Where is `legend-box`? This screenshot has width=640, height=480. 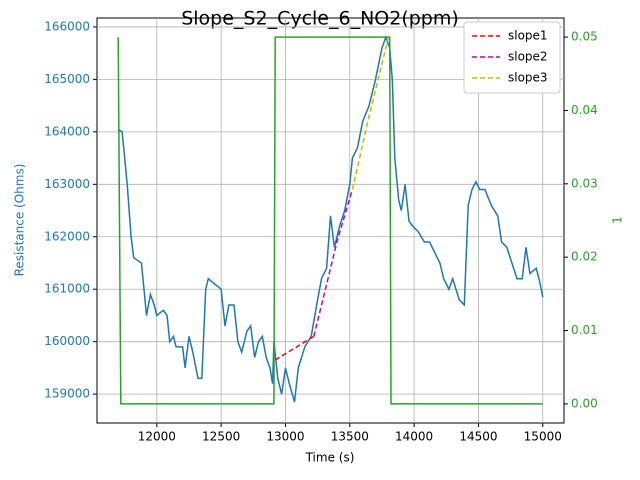 legend-box is located at coordinates (512, 57).